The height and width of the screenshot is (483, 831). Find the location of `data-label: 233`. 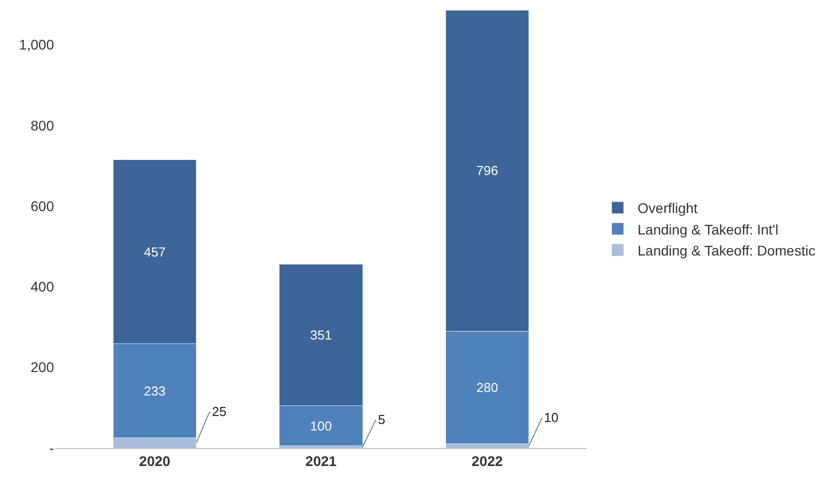

data-label: 233 is located at coordinates (155, 390).